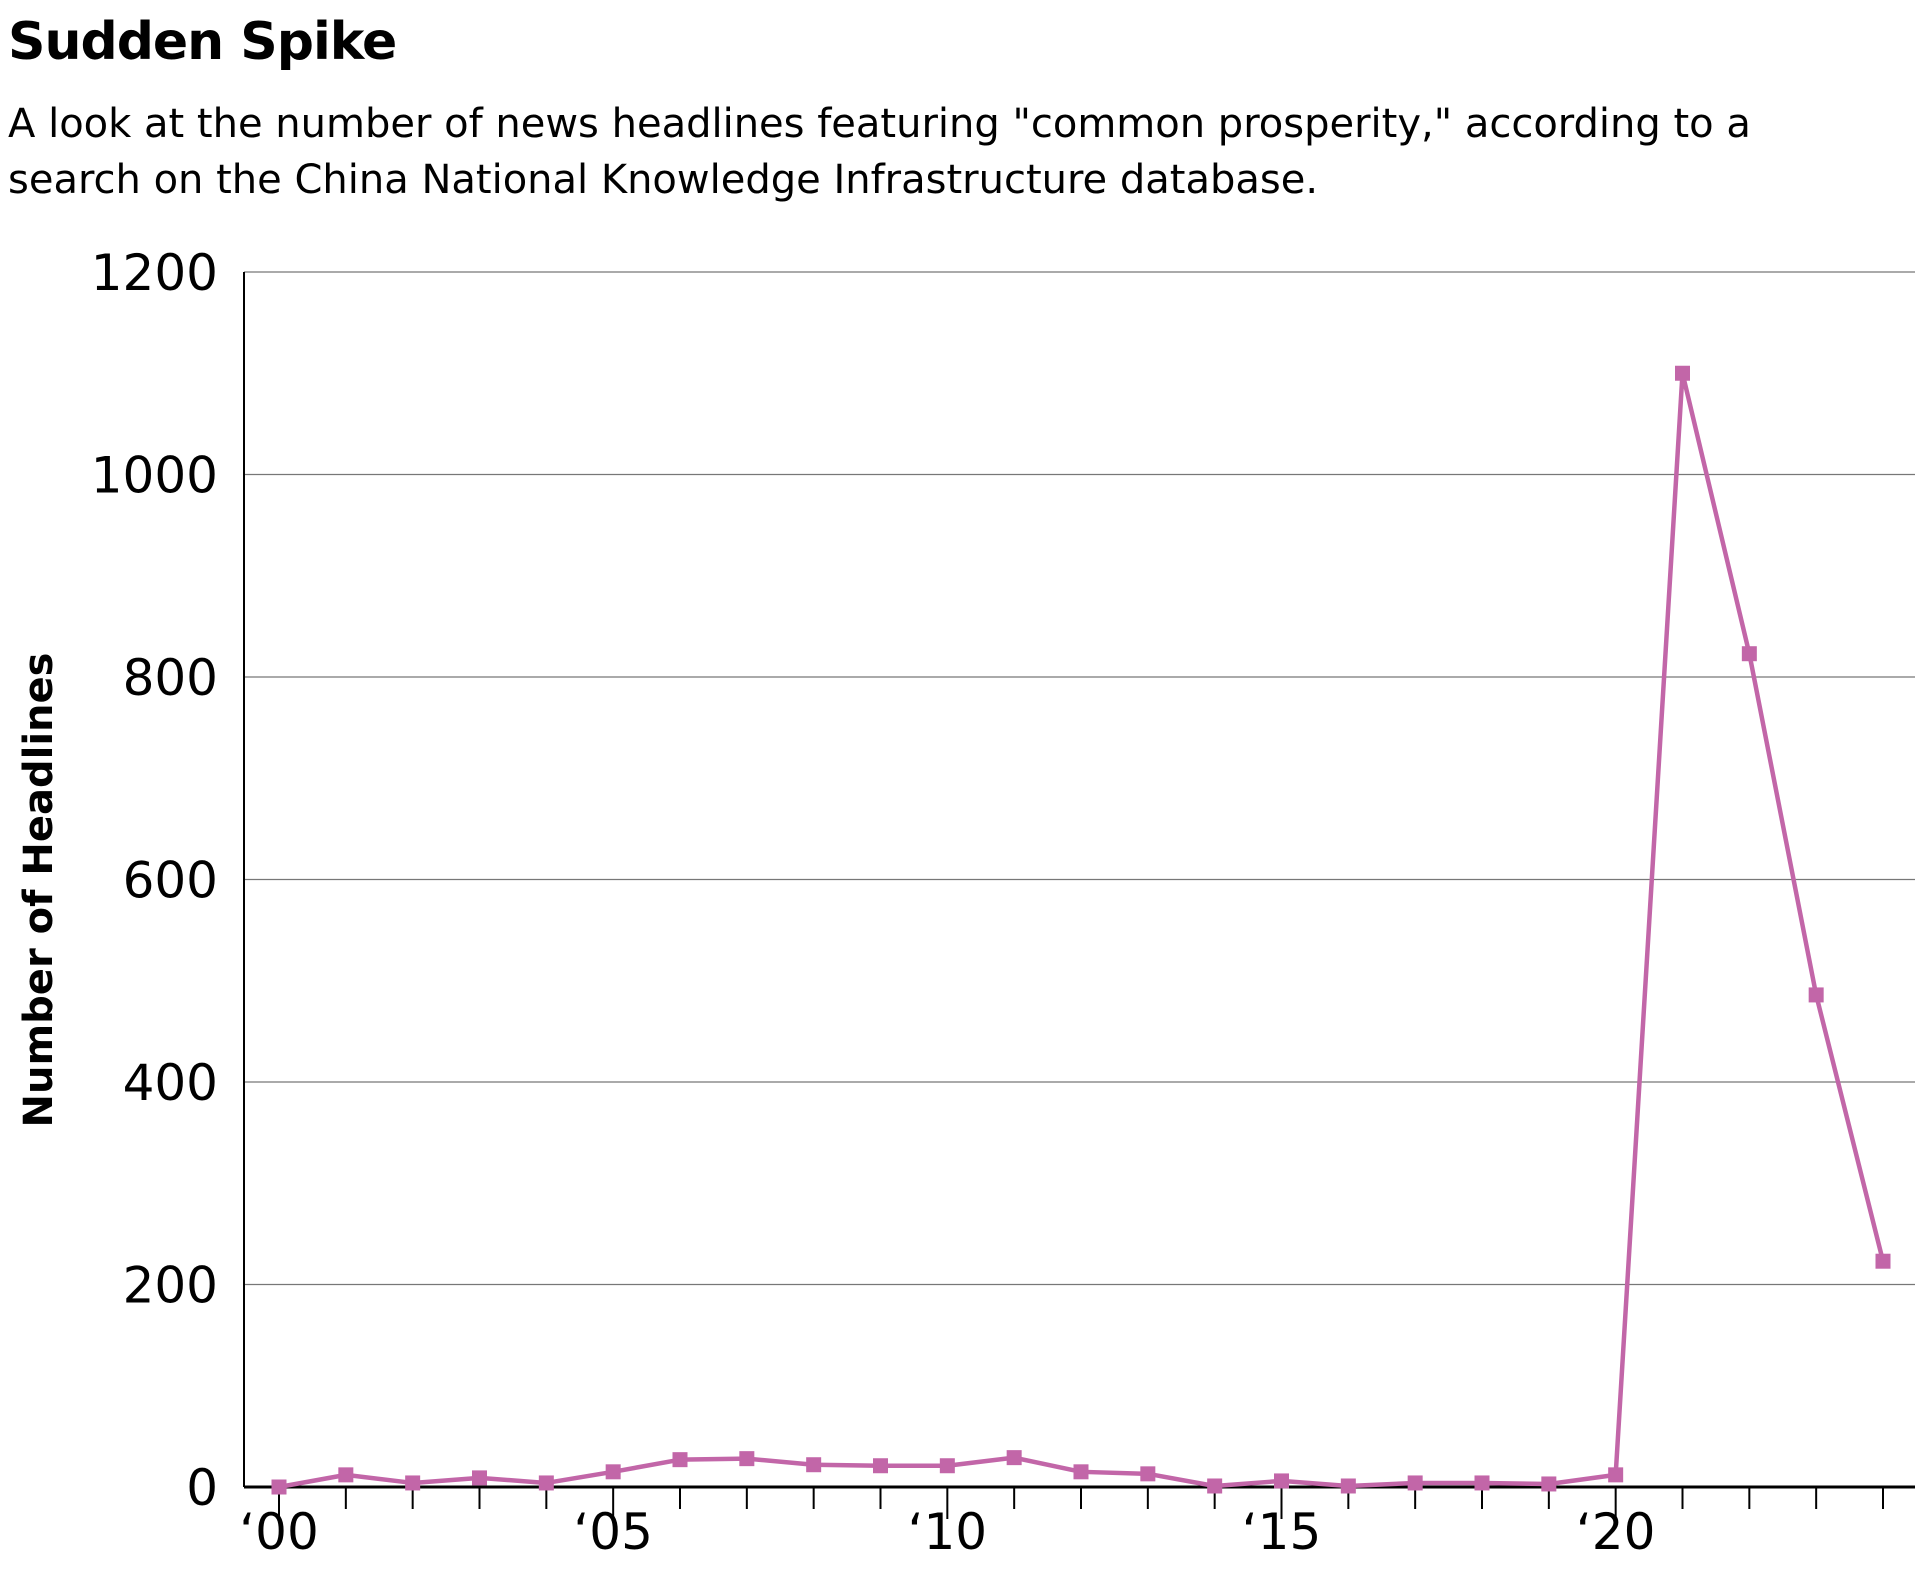  I want to click on y-tick-labels: 0 200 400 600 800 1000 1200, so click(154, 880).